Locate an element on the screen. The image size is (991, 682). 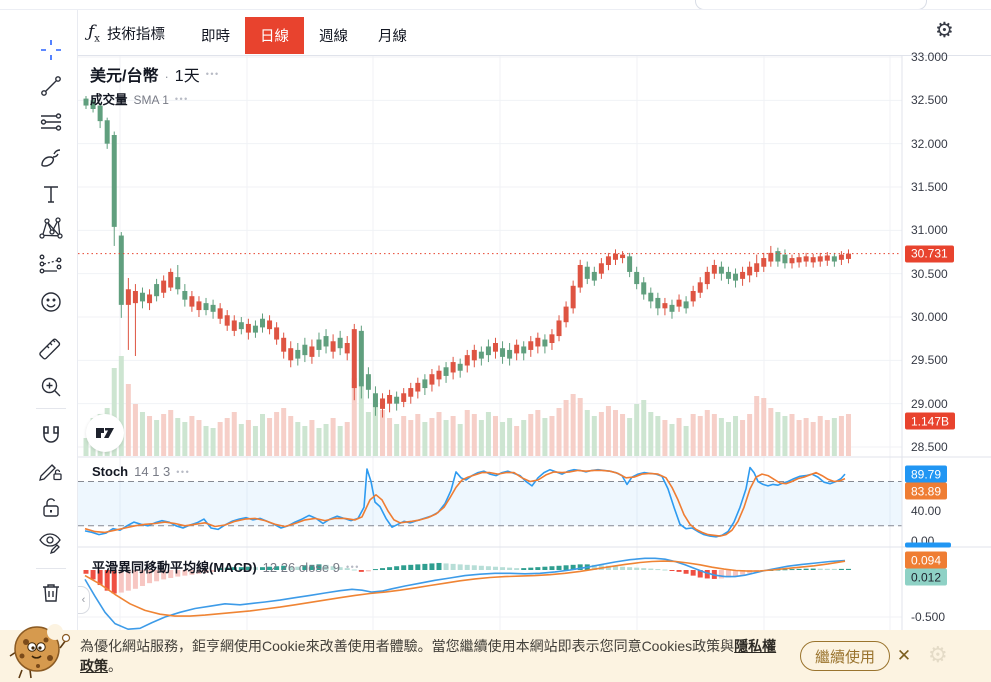
macd-menu-dots: ••• is located at coordinates (353, 566).